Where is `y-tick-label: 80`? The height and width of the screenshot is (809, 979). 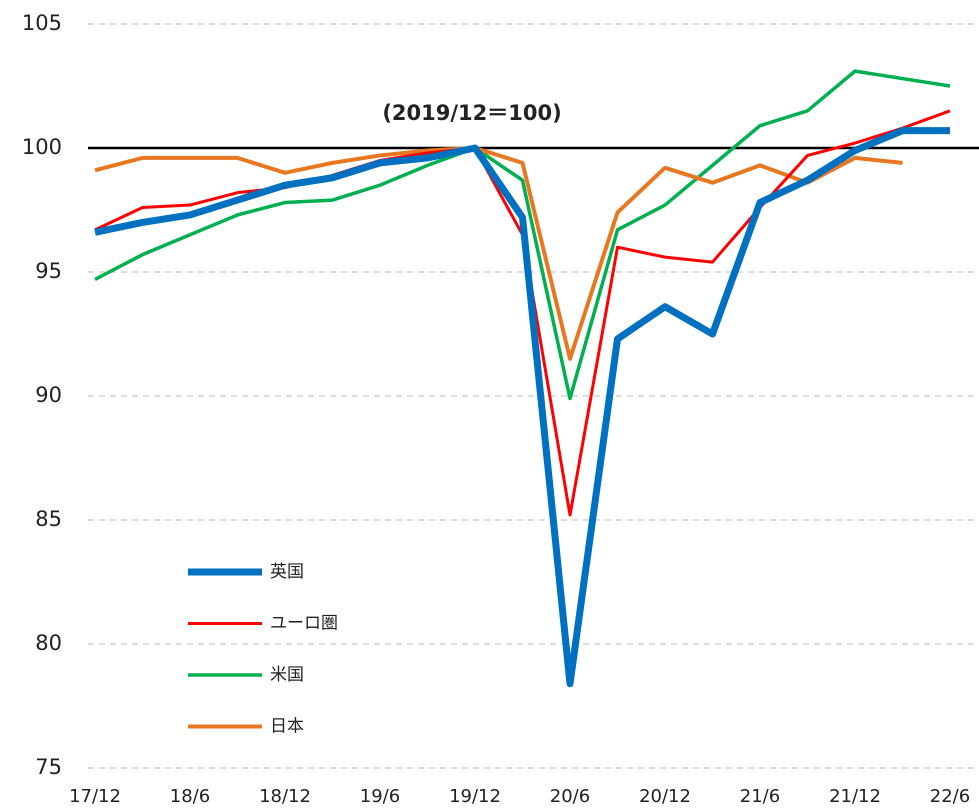 y-tick-label: 80 is located at coordinates (48, 643).